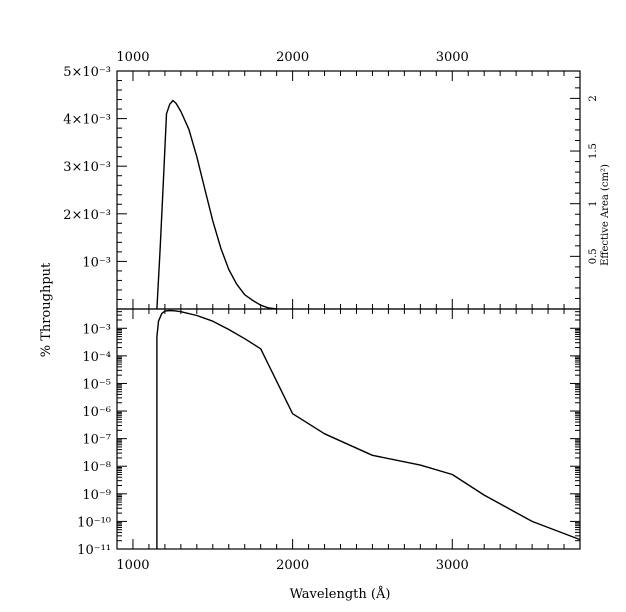 The width and height of the screenshot is (626, 612). What do you see at coordinates (96, 412) in the screenshot?
I see `bottom-y-tick-label: 10⁻⁶` at bounding box center [96, 412].